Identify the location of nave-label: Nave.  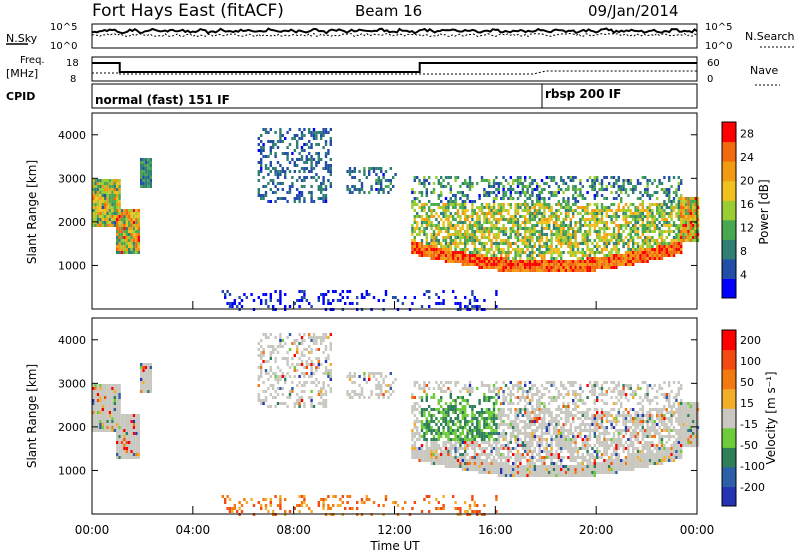
(764, 70).